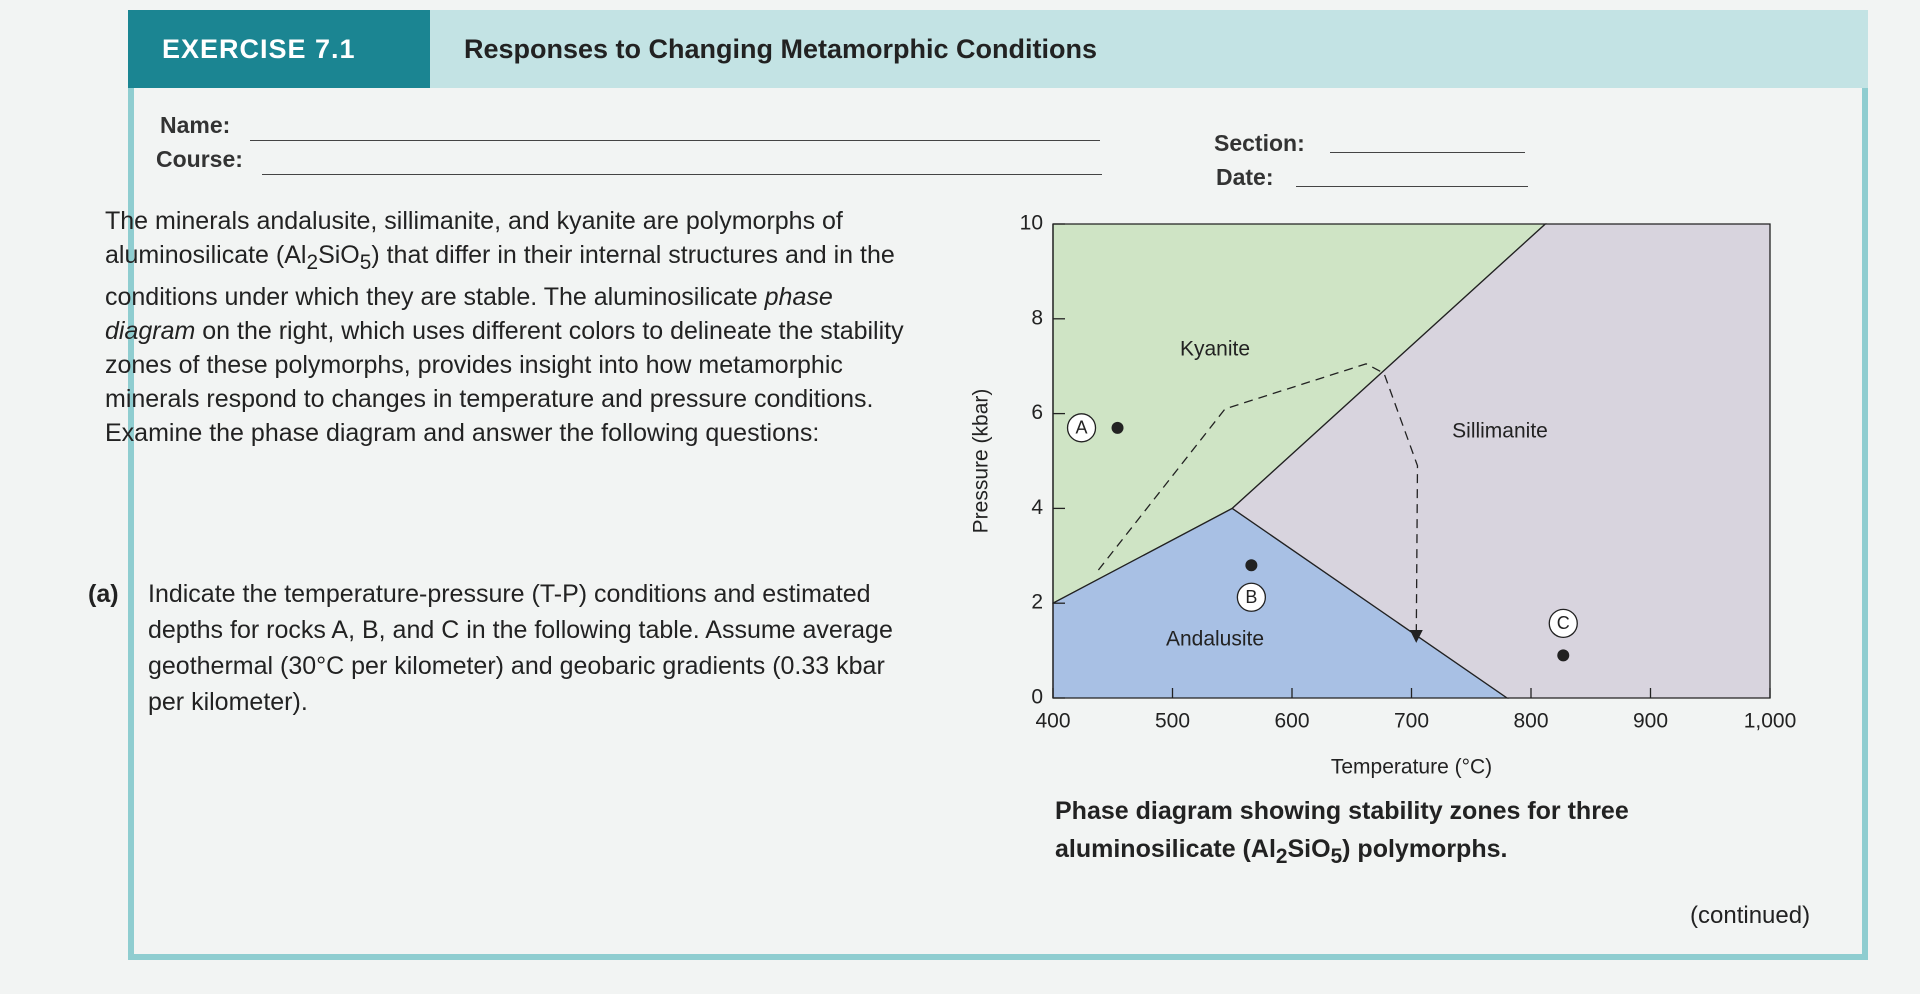 The image size is (1920, 994). What do you see at coordinates (1037, 412) in the screenshot?
I see `y-tick-label: 6` at bounding box center [1037, 412].